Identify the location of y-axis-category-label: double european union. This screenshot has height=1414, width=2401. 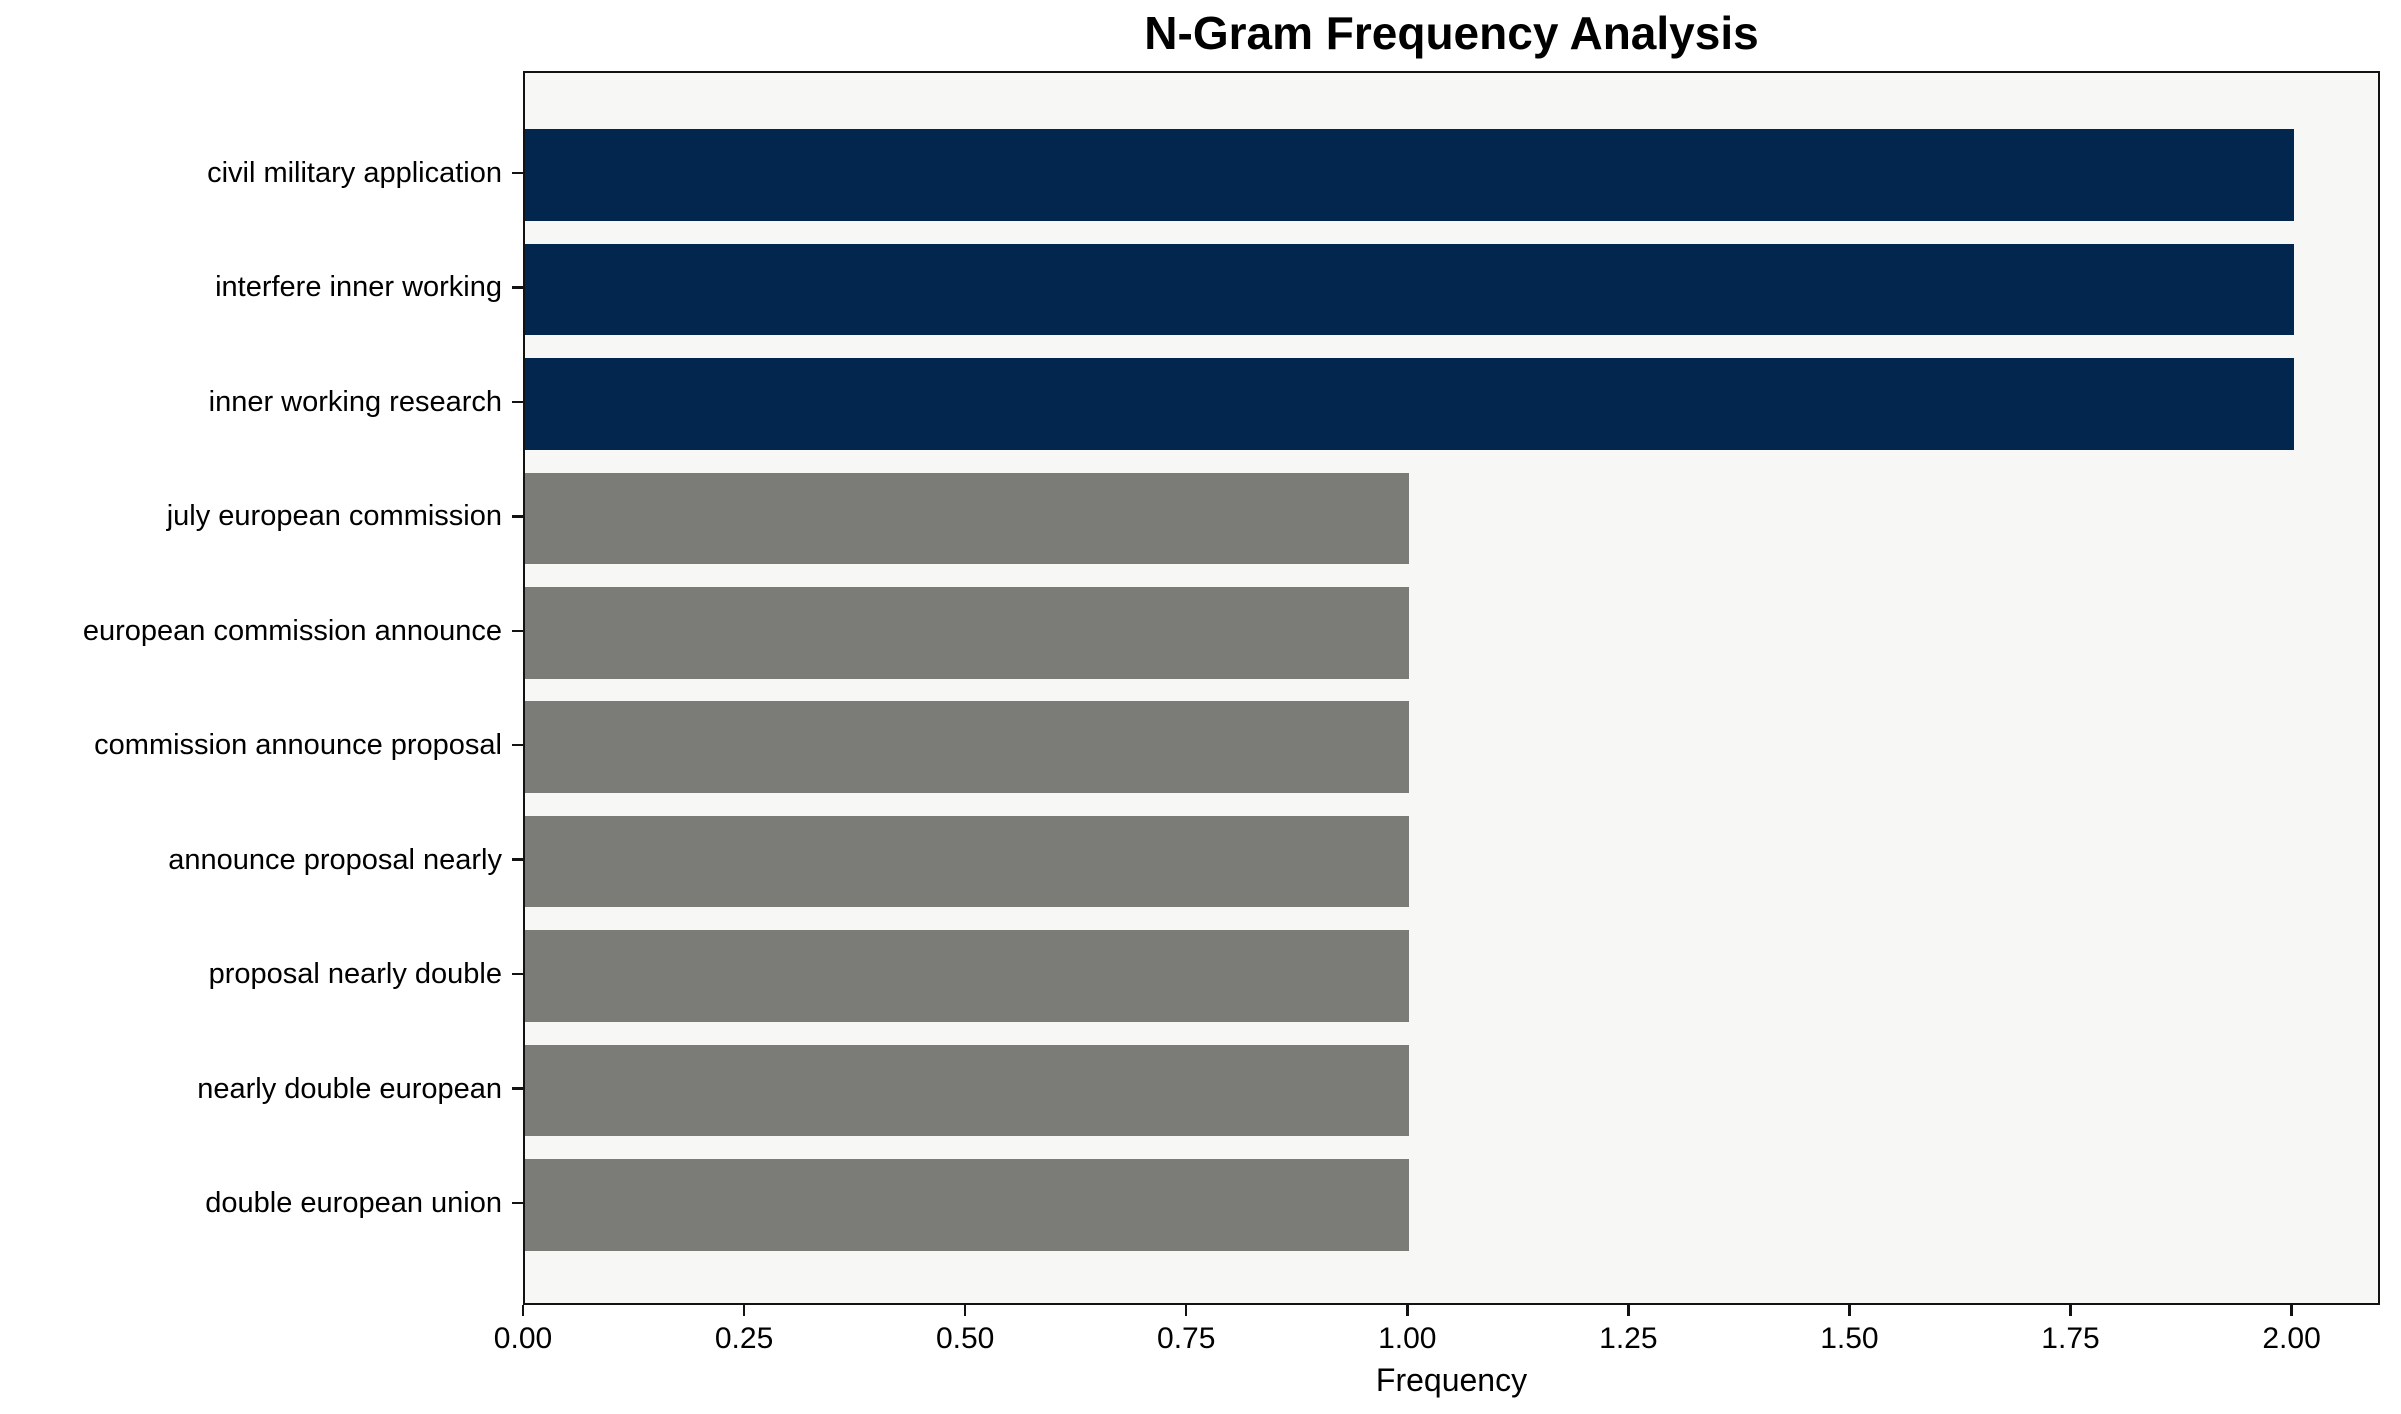
(353, 1203).